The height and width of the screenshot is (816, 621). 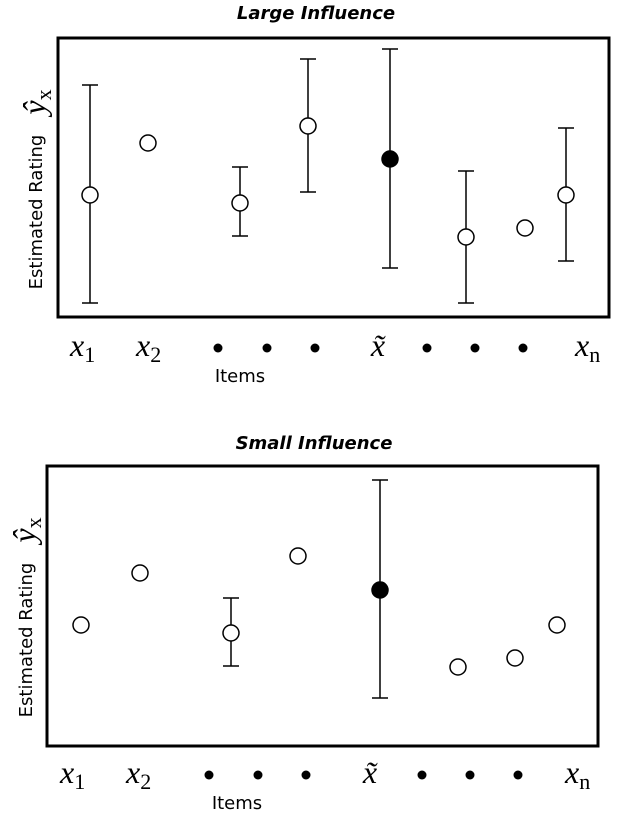 What do you see at coordinates (305, 589) in the screenshot?
I see `error-bars` at bounding box center [305, 589].